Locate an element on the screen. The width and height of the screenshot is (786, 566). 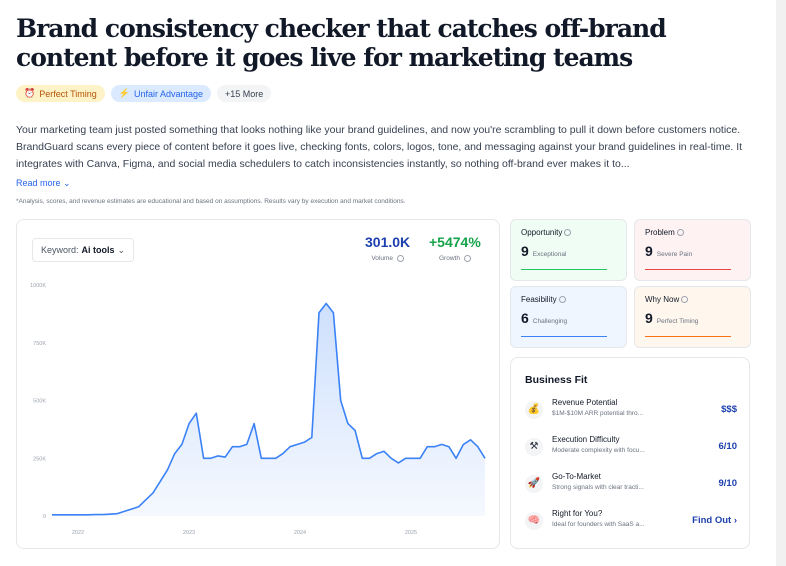
alarm-clock-icon: ⏰ is located at coordinates (30, 93).